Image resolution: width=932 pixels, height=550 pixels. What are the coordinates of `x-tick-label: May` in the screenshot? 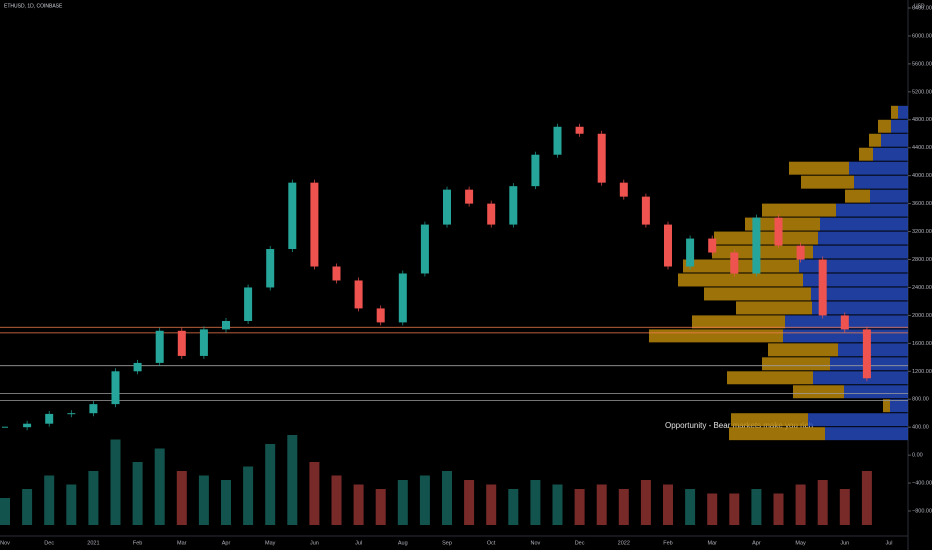 It's located at (800, 543).